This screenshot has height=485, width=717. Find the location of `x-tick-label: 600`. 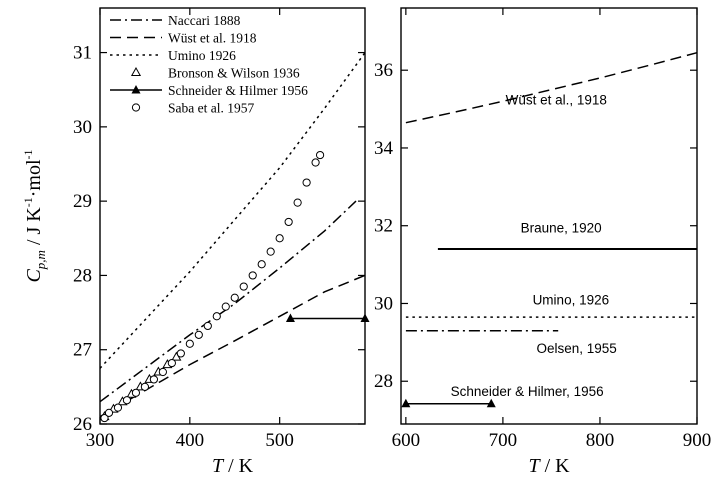

x-tick-label: 600 is located at coordinates (406, 440).